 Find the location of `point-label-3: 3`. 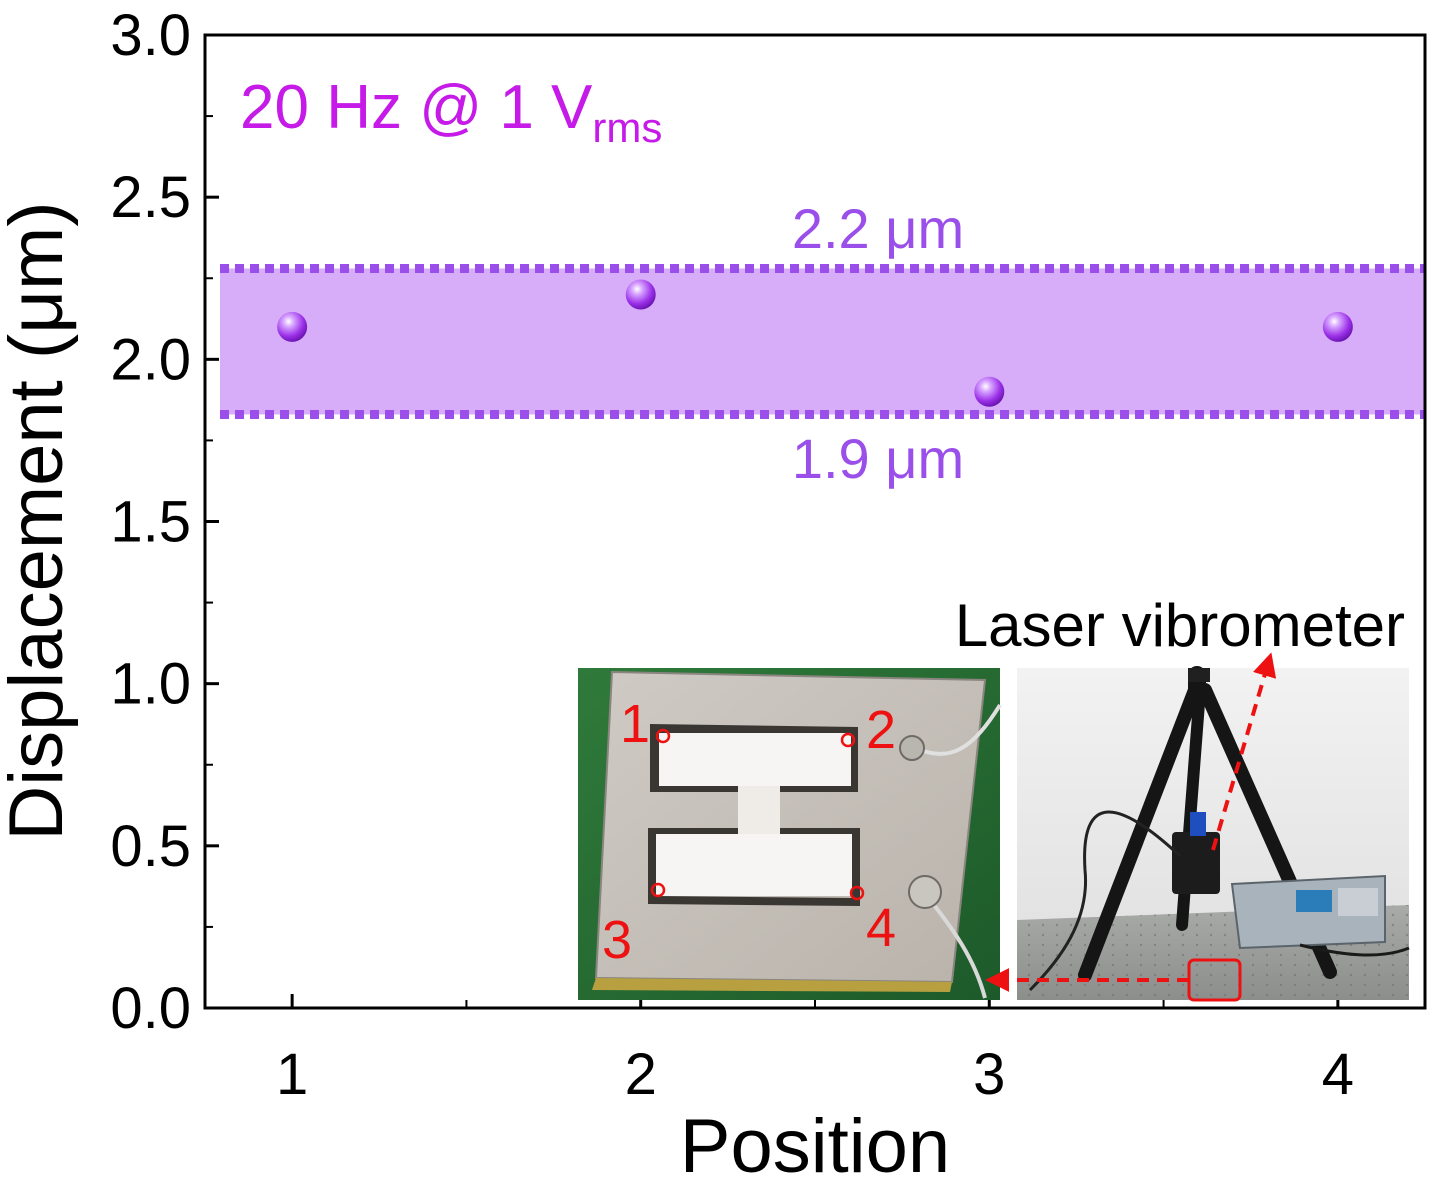

point-label-3: 3 is located at coordinates (617, 940).